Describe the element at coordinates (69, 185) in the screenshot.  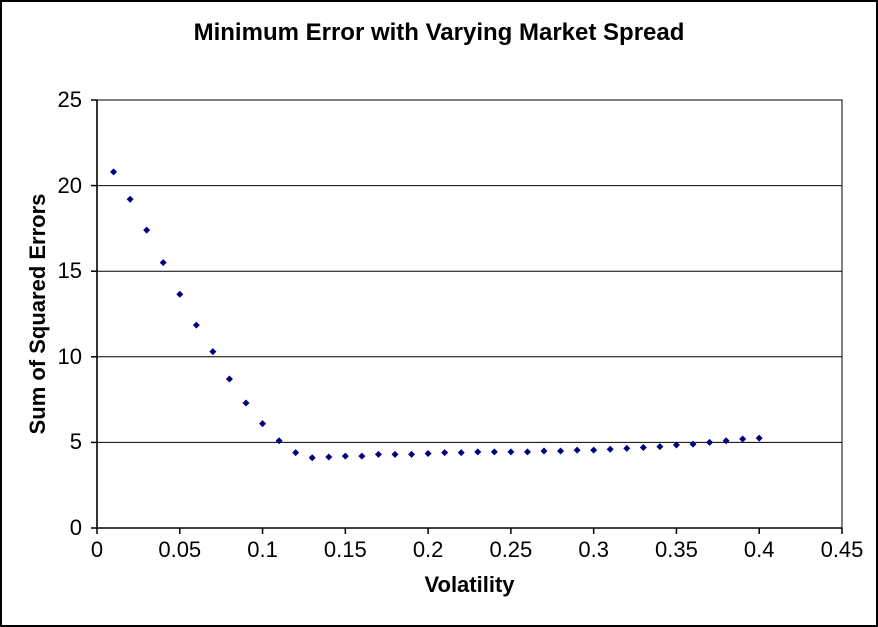
I see `y-tick-label: 20` at that location.